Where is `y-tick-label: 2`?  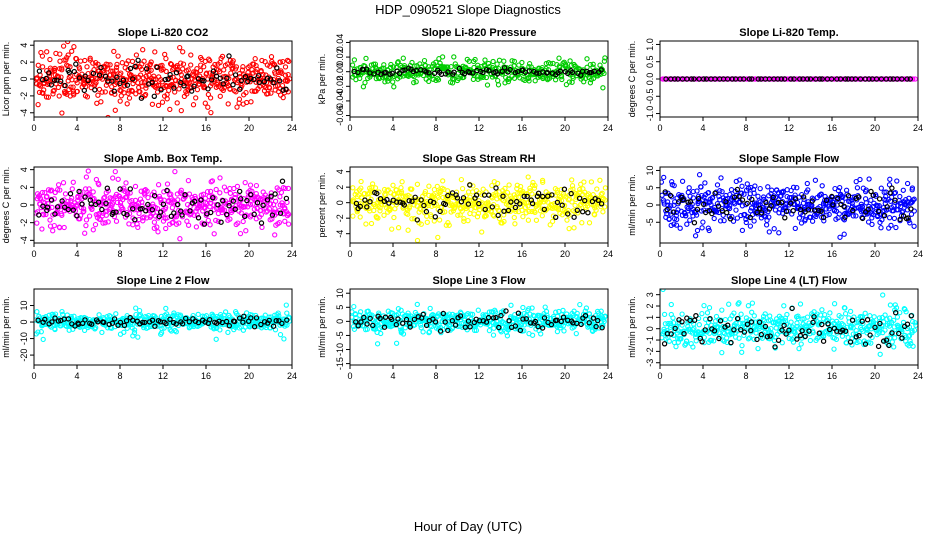
y-tick-label: 2 is located at coordinates (340, 187).